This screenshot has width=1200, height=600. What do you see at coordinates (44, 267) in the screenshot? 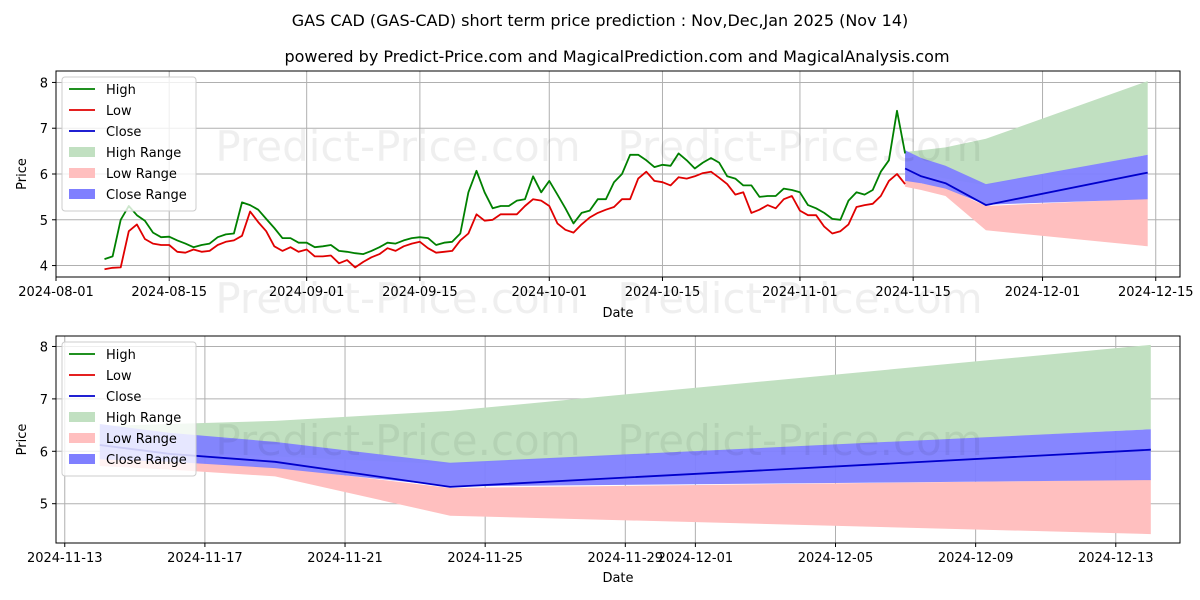
I see `y-tick-label: 4` at bounding box center [44, 267].